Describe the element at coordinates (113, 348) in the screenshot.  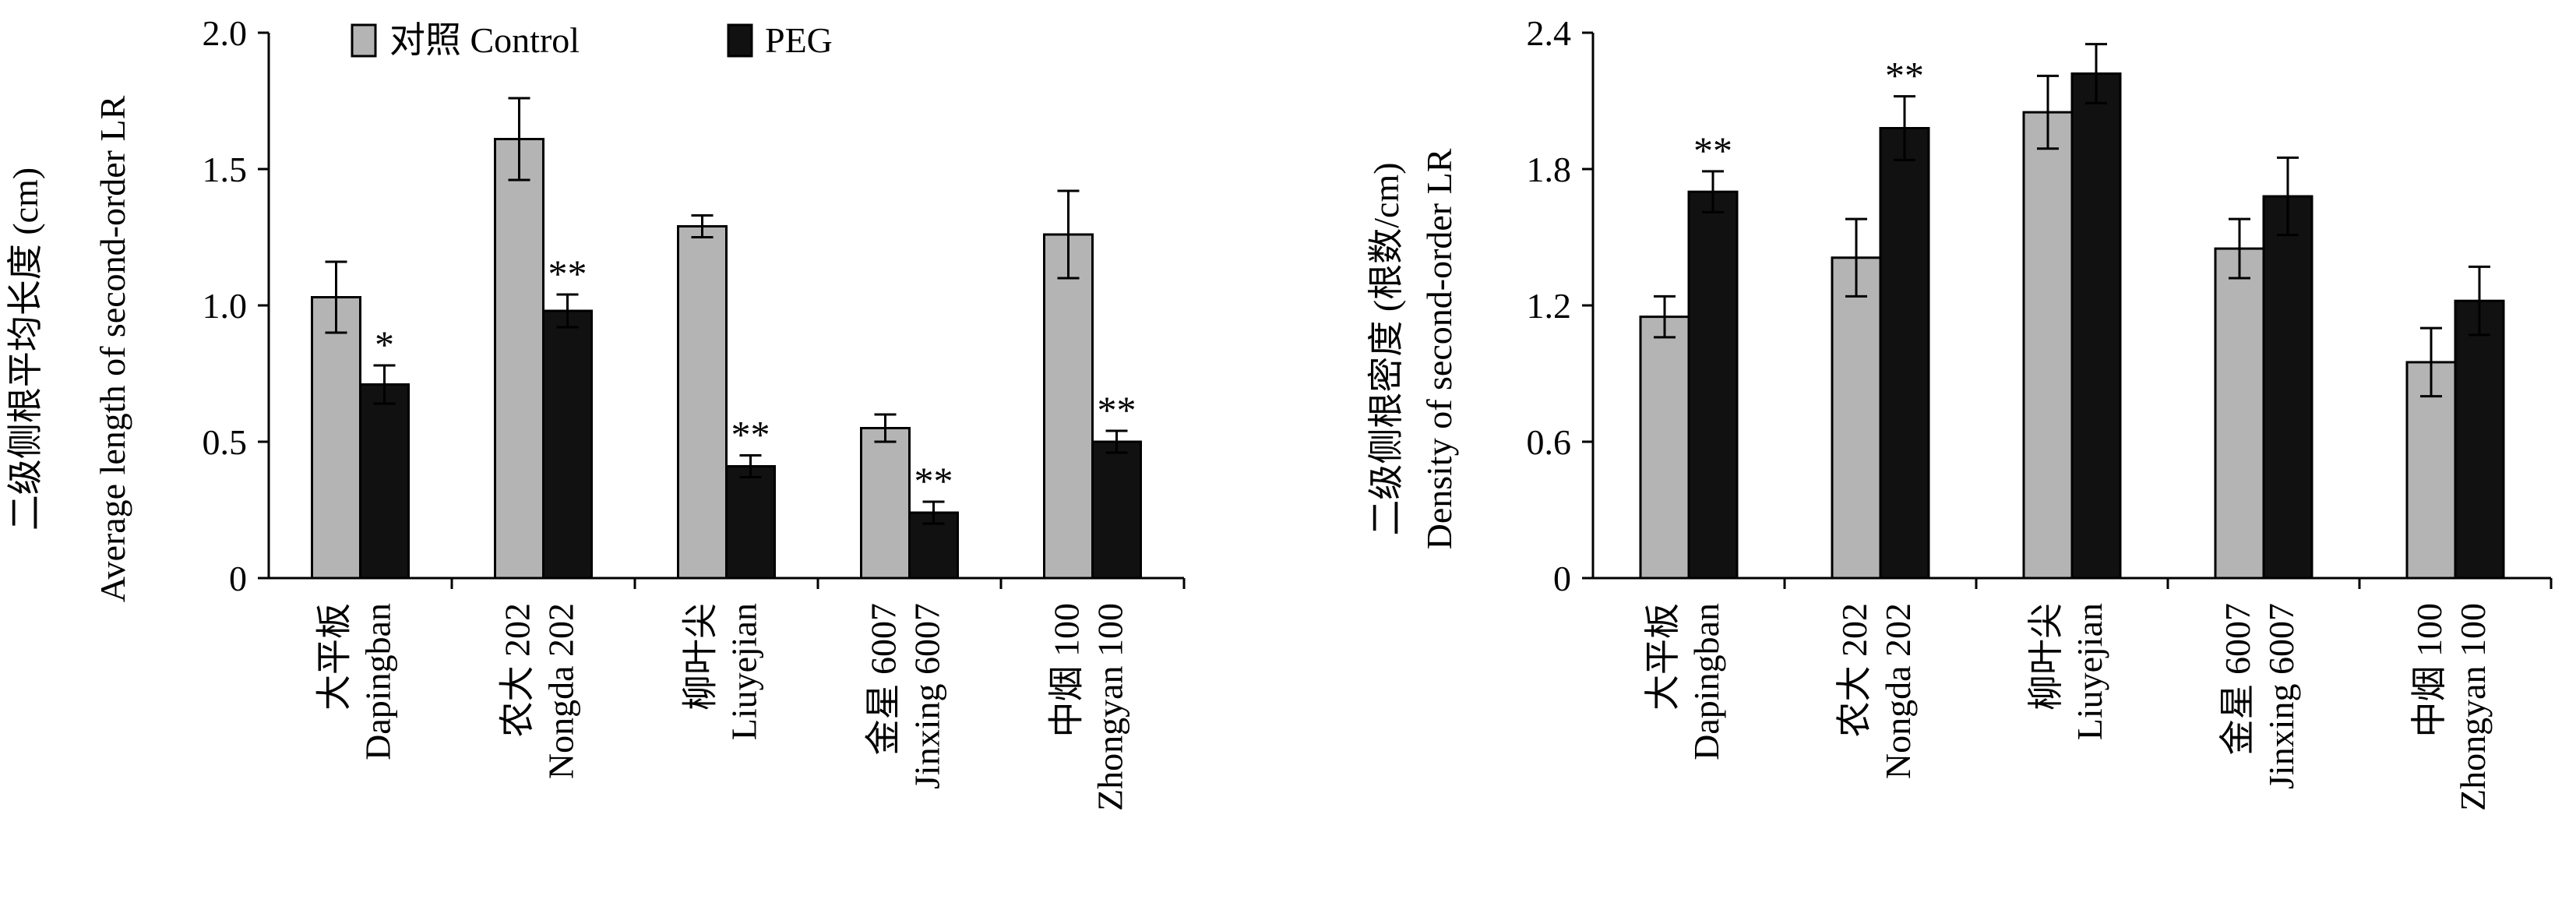
I see `y-axis-title-en: Average length of second-order LR` at that location.